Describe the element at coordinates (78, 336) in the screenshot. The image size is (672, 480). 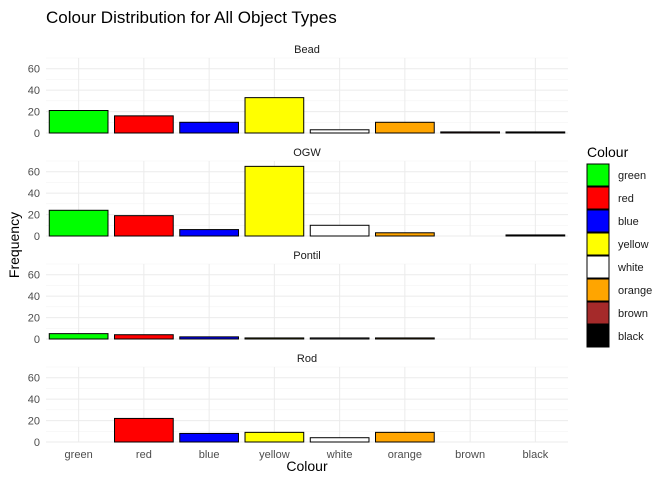
I see `bar-pontil-green` at that location.